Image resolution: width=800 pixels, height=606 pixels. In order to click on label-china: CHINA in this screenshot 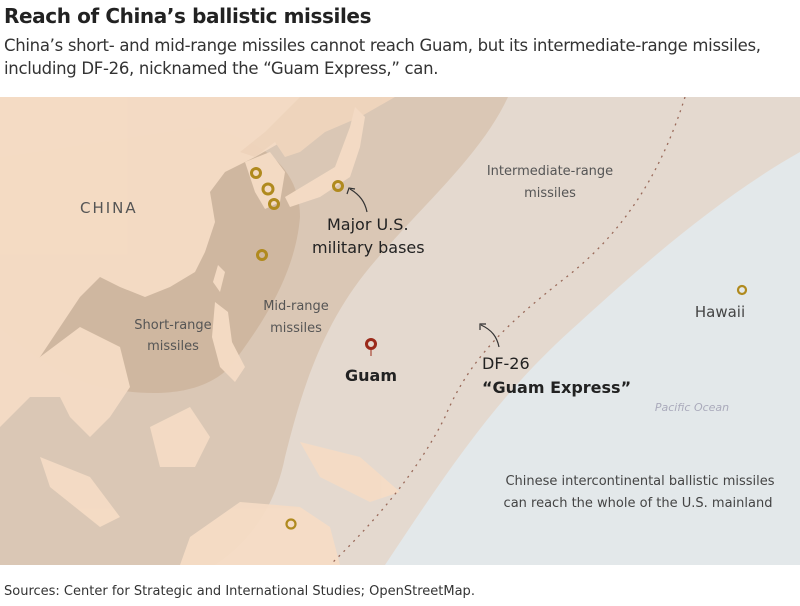, I will do `click(109, 208)`.